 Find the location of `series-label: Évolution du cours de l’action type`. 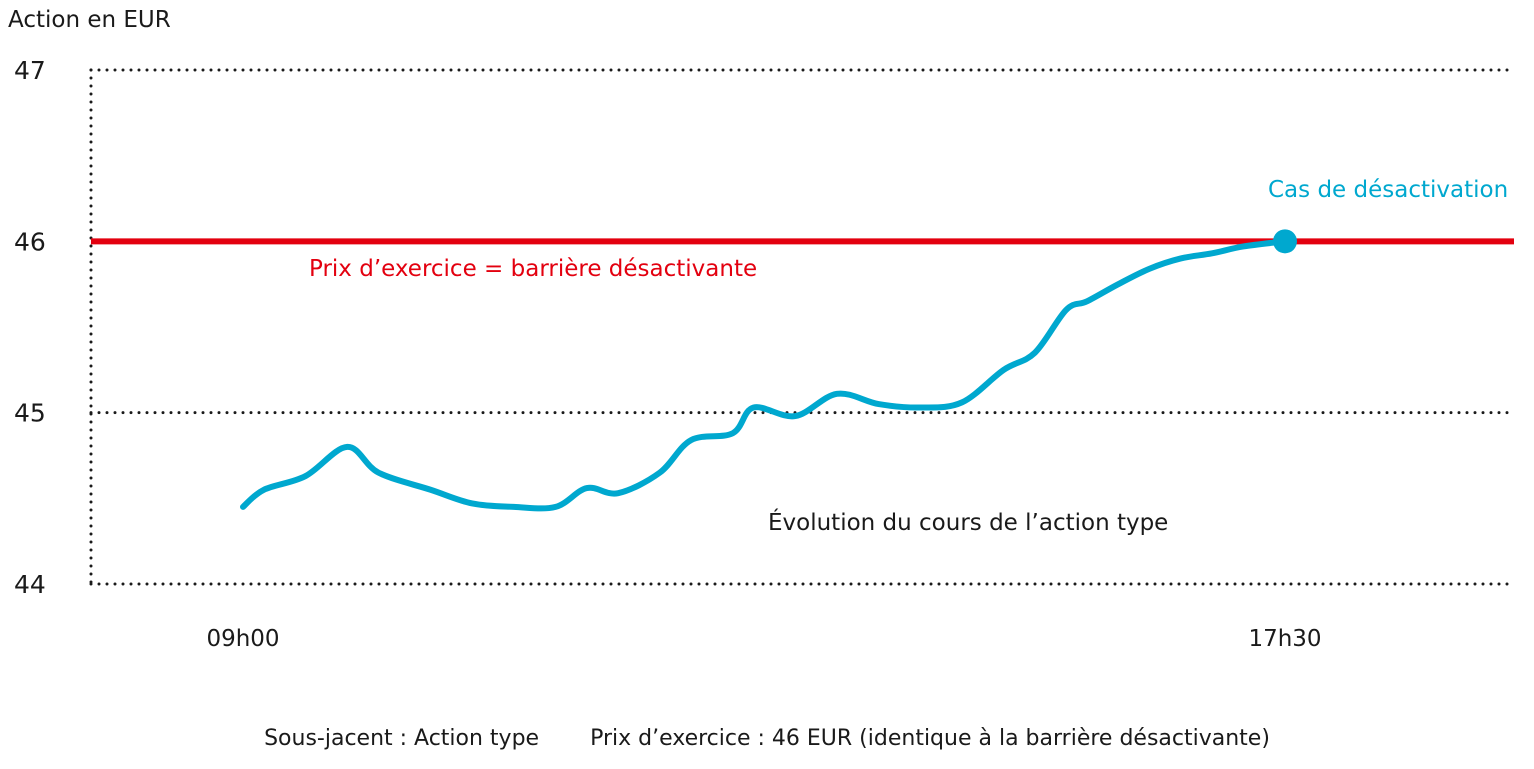

series-label: Évolution du cours de l’action type is located at coordinates (968, 522).